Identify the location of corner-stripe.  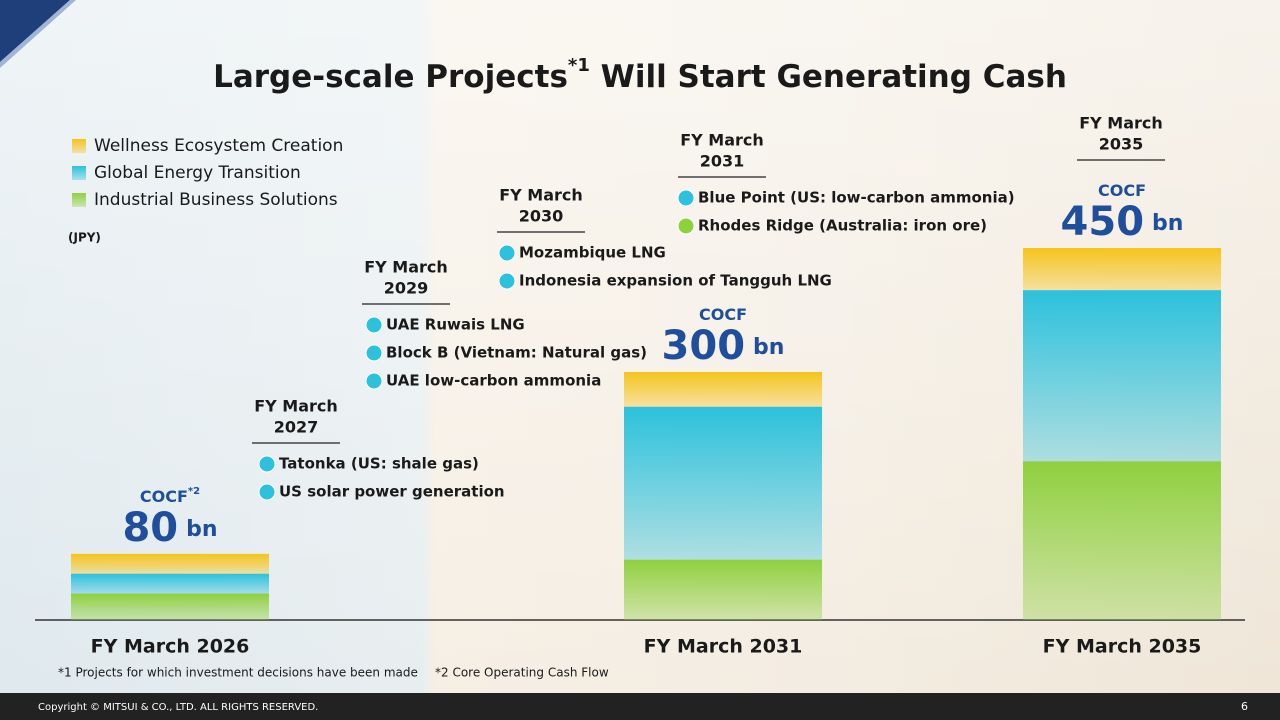
(38, 34).